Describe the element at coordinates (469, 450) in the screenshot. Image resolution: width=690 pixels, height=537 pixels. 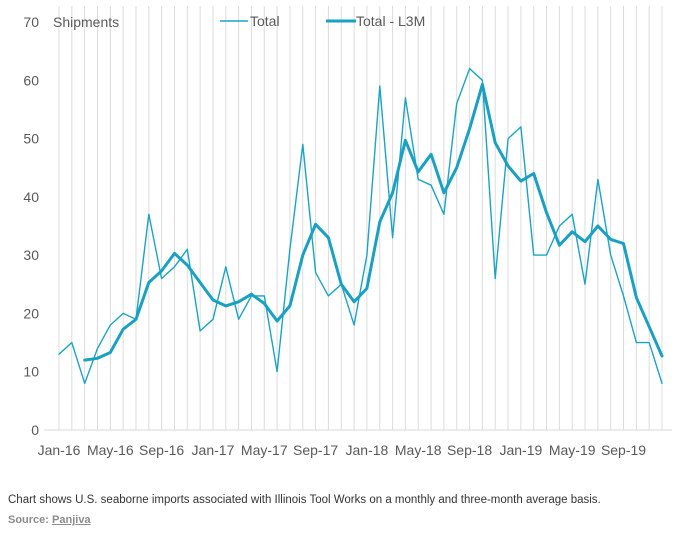
I see `x-tick-label: Sep-18` at that location.